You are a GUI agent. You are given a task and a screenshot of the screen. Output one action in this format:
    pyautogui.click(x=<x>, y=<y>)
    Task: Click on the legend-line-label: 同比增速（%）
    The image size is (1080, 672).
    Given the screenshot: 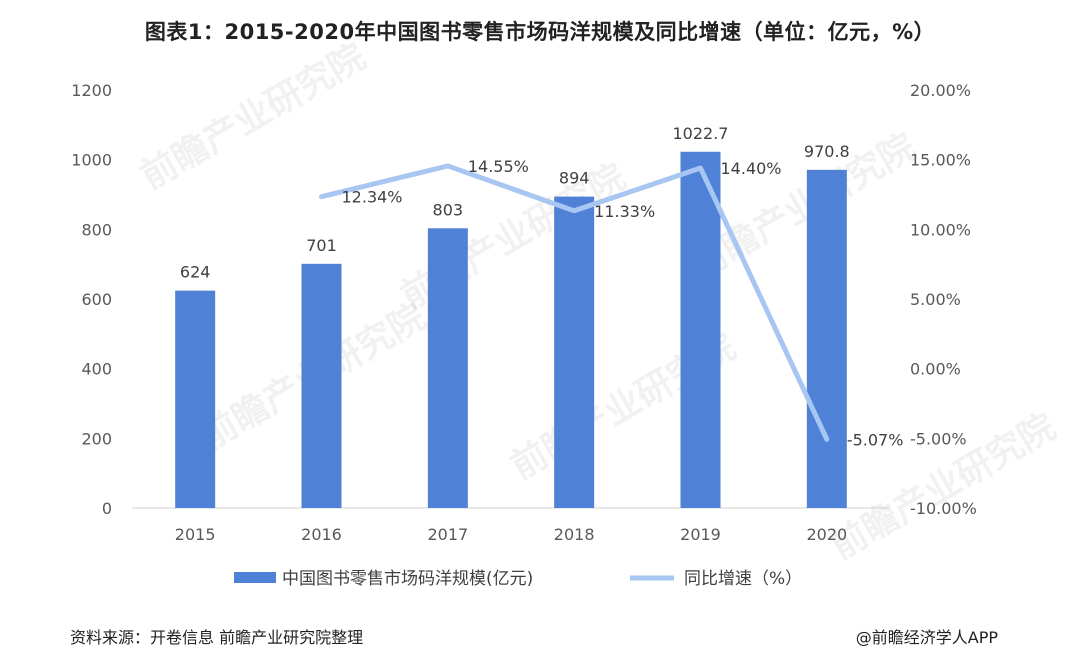 What is the action you would take?
    pyautogui.click(x=743, y=579)
    